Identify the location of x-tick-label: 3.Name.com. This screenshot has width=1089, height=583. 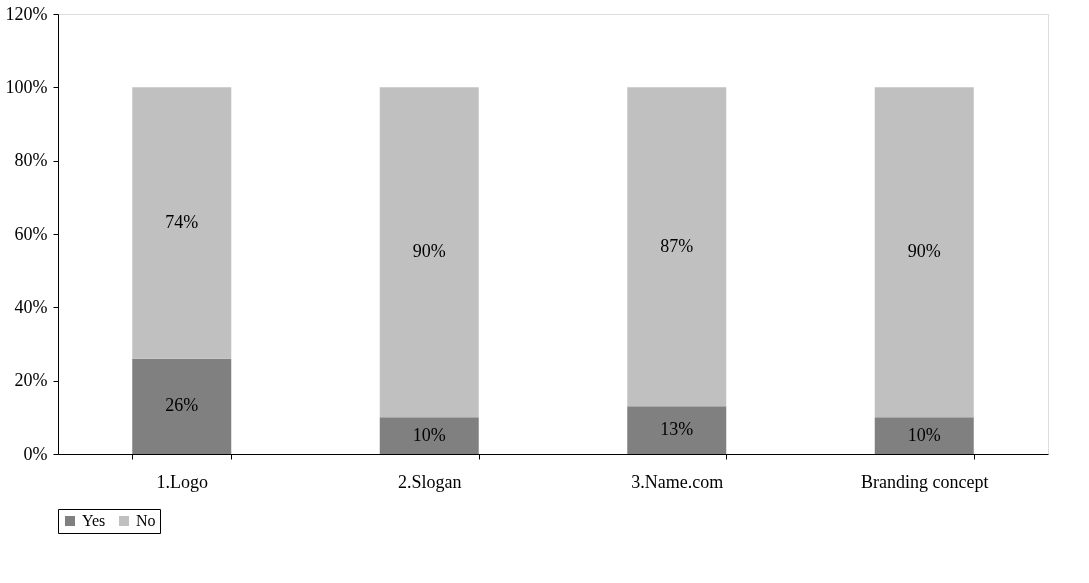
(677, 481).